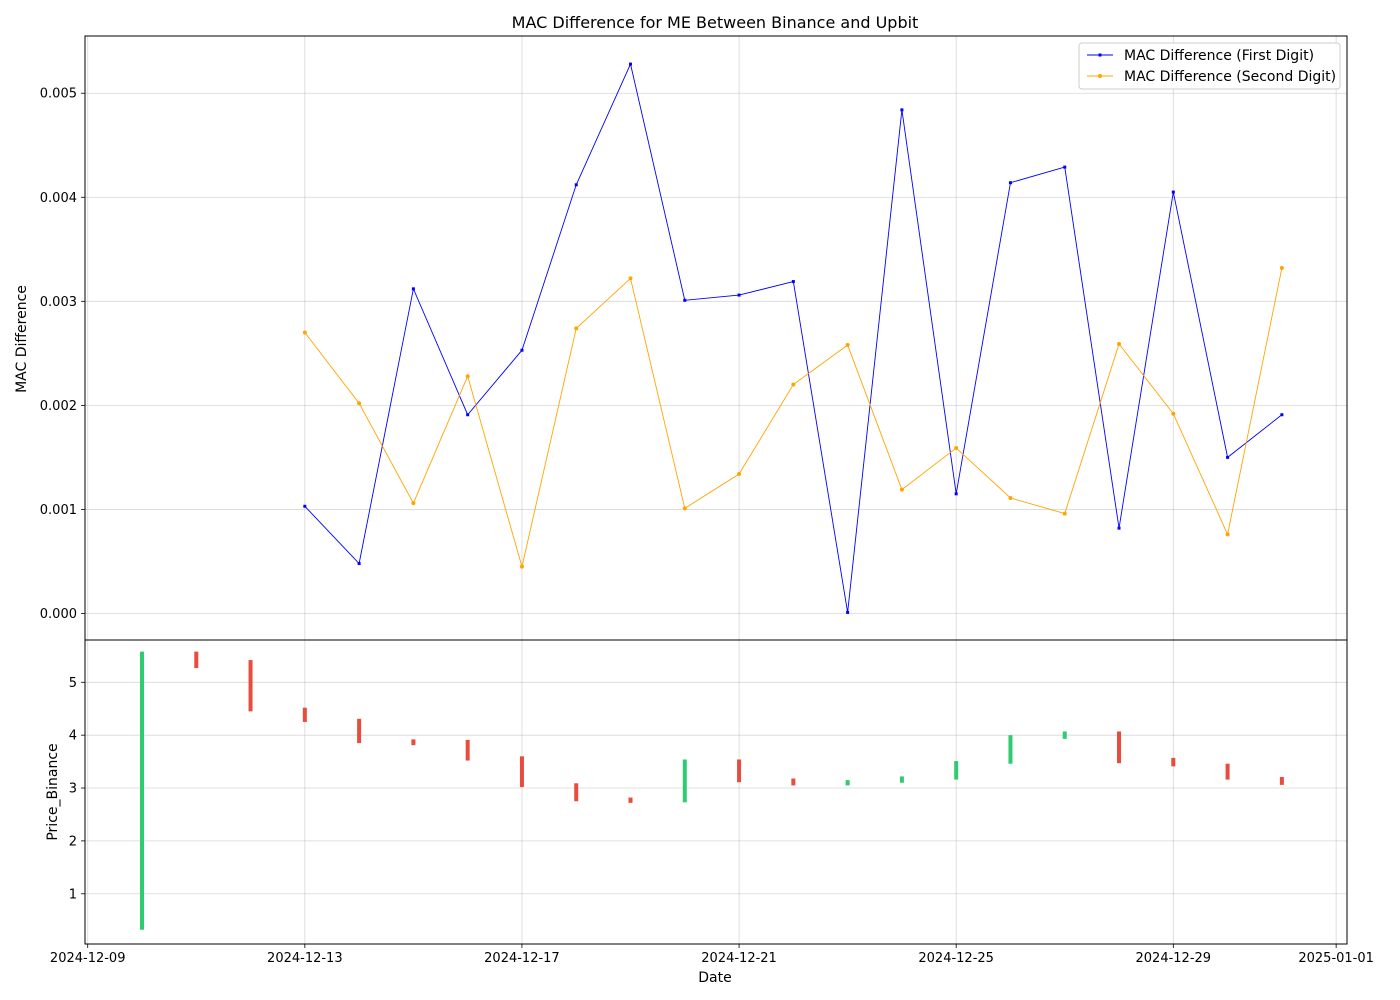 Image resolution: width=1400 pixels, height=1000 pixels. I want to click on top-y-tick-label: 0.004, so click(58, 198).